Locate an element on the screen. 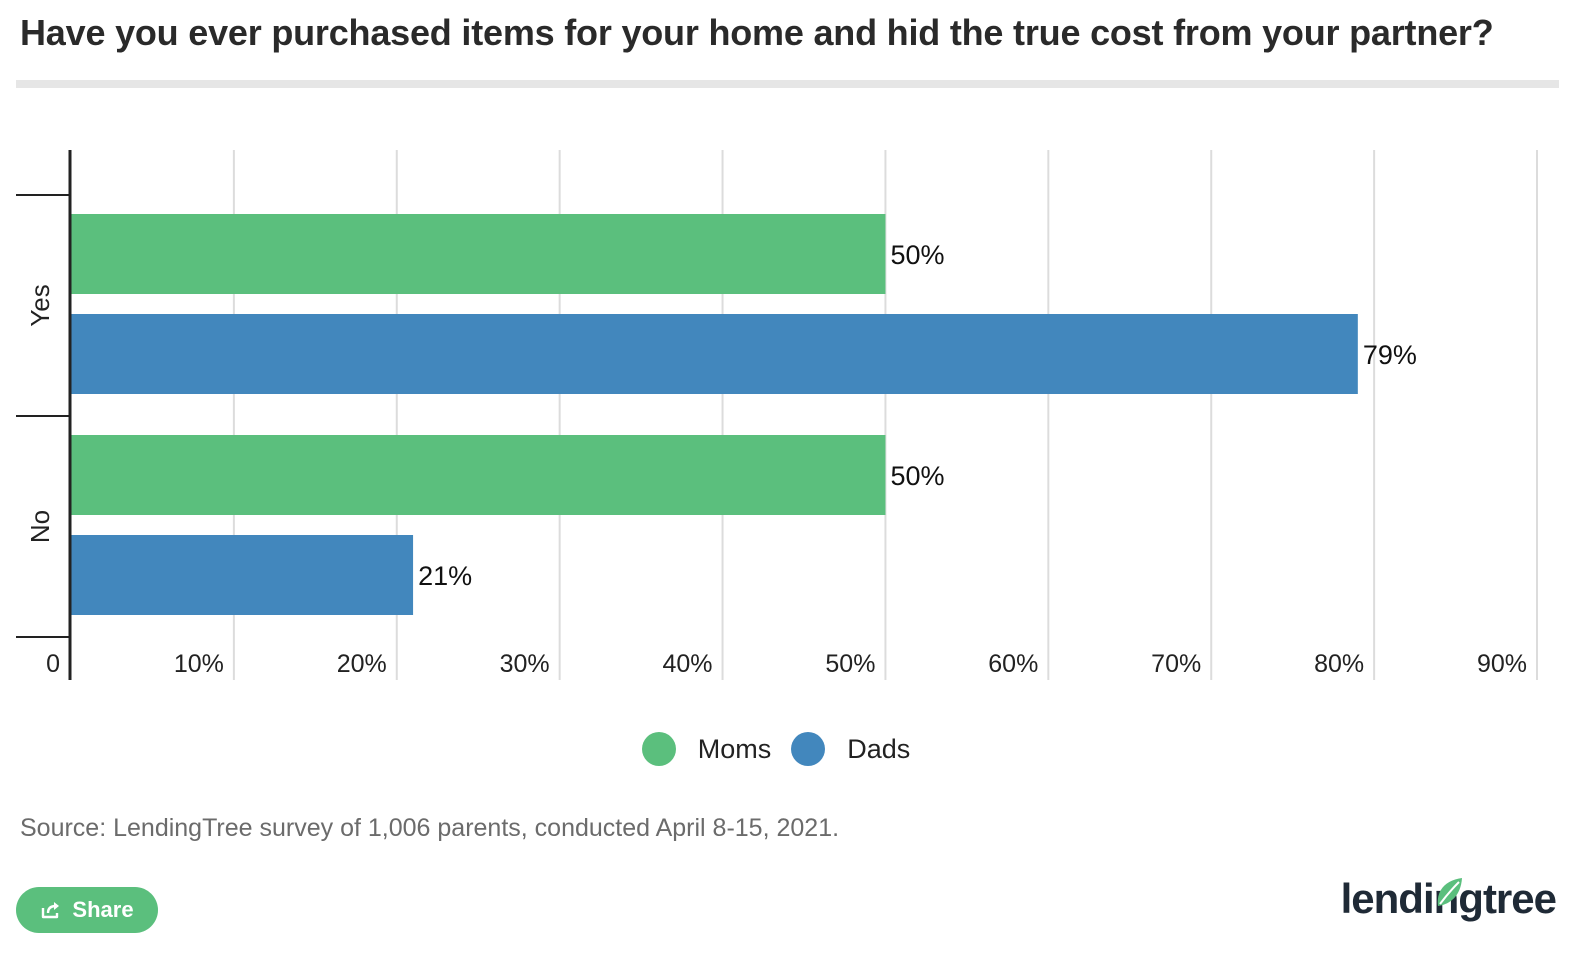  legend-label-moms: Moms is located at coordinates (734, 748).